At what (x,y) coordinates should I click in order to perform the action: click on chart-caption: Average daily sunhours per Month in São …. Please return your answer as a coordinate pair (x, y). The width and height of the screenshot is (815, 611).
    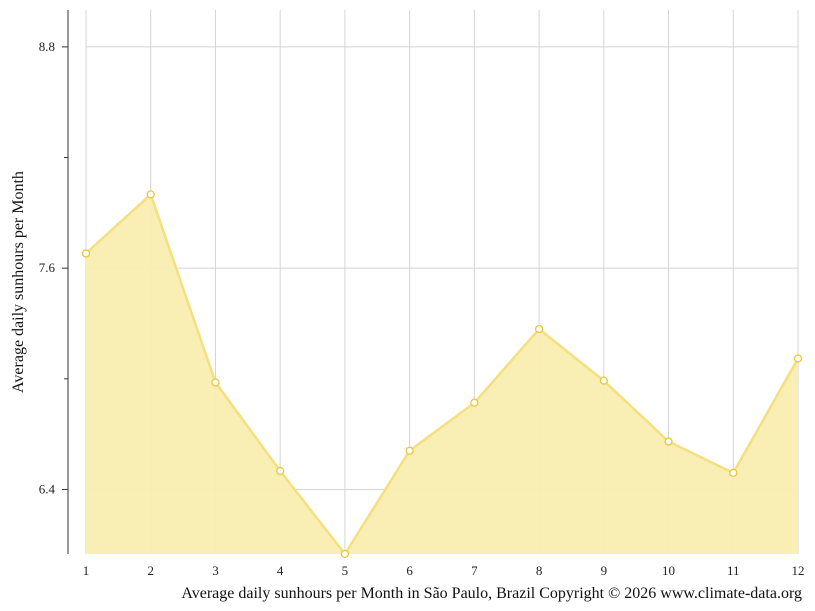
    Looking at the image, I should click on (491, 593).